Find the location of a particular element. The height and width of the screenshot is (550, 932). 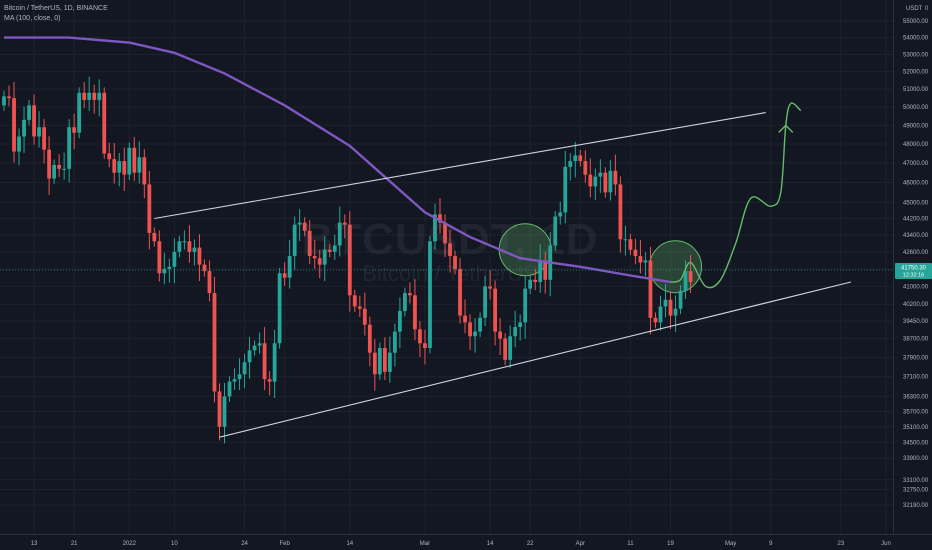

x-tick-label-0: 13 is located at coordinates (34, 544).